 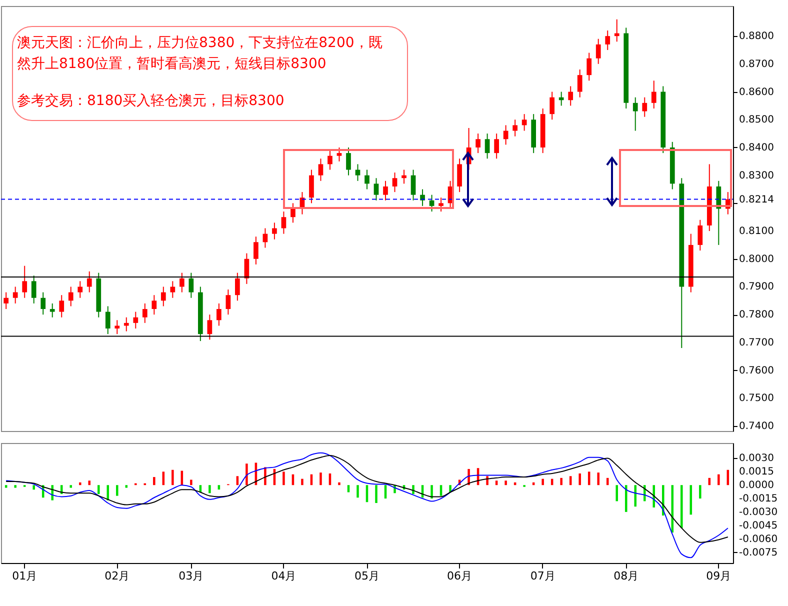 What do you see at coordinates (543, 576) in the screenshot?
I see `x-tick-label: 07月` at bounding box center [543, 576].